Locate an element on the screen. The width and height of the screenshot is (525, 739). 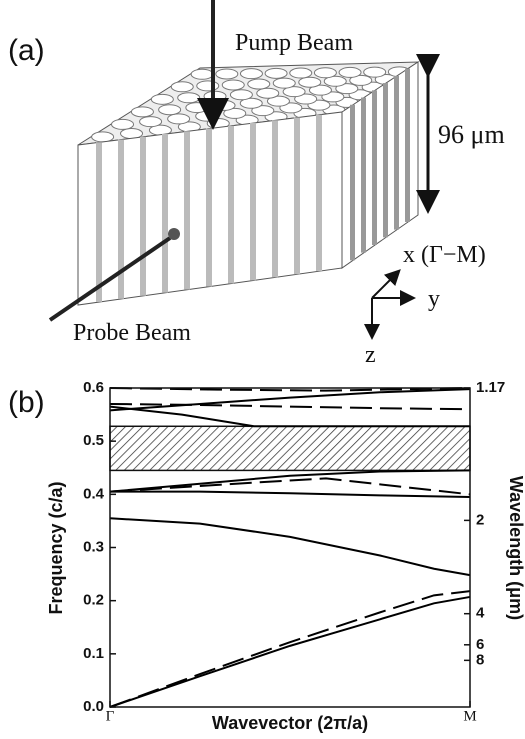
shaded-band is located at coordinates (290, 448).